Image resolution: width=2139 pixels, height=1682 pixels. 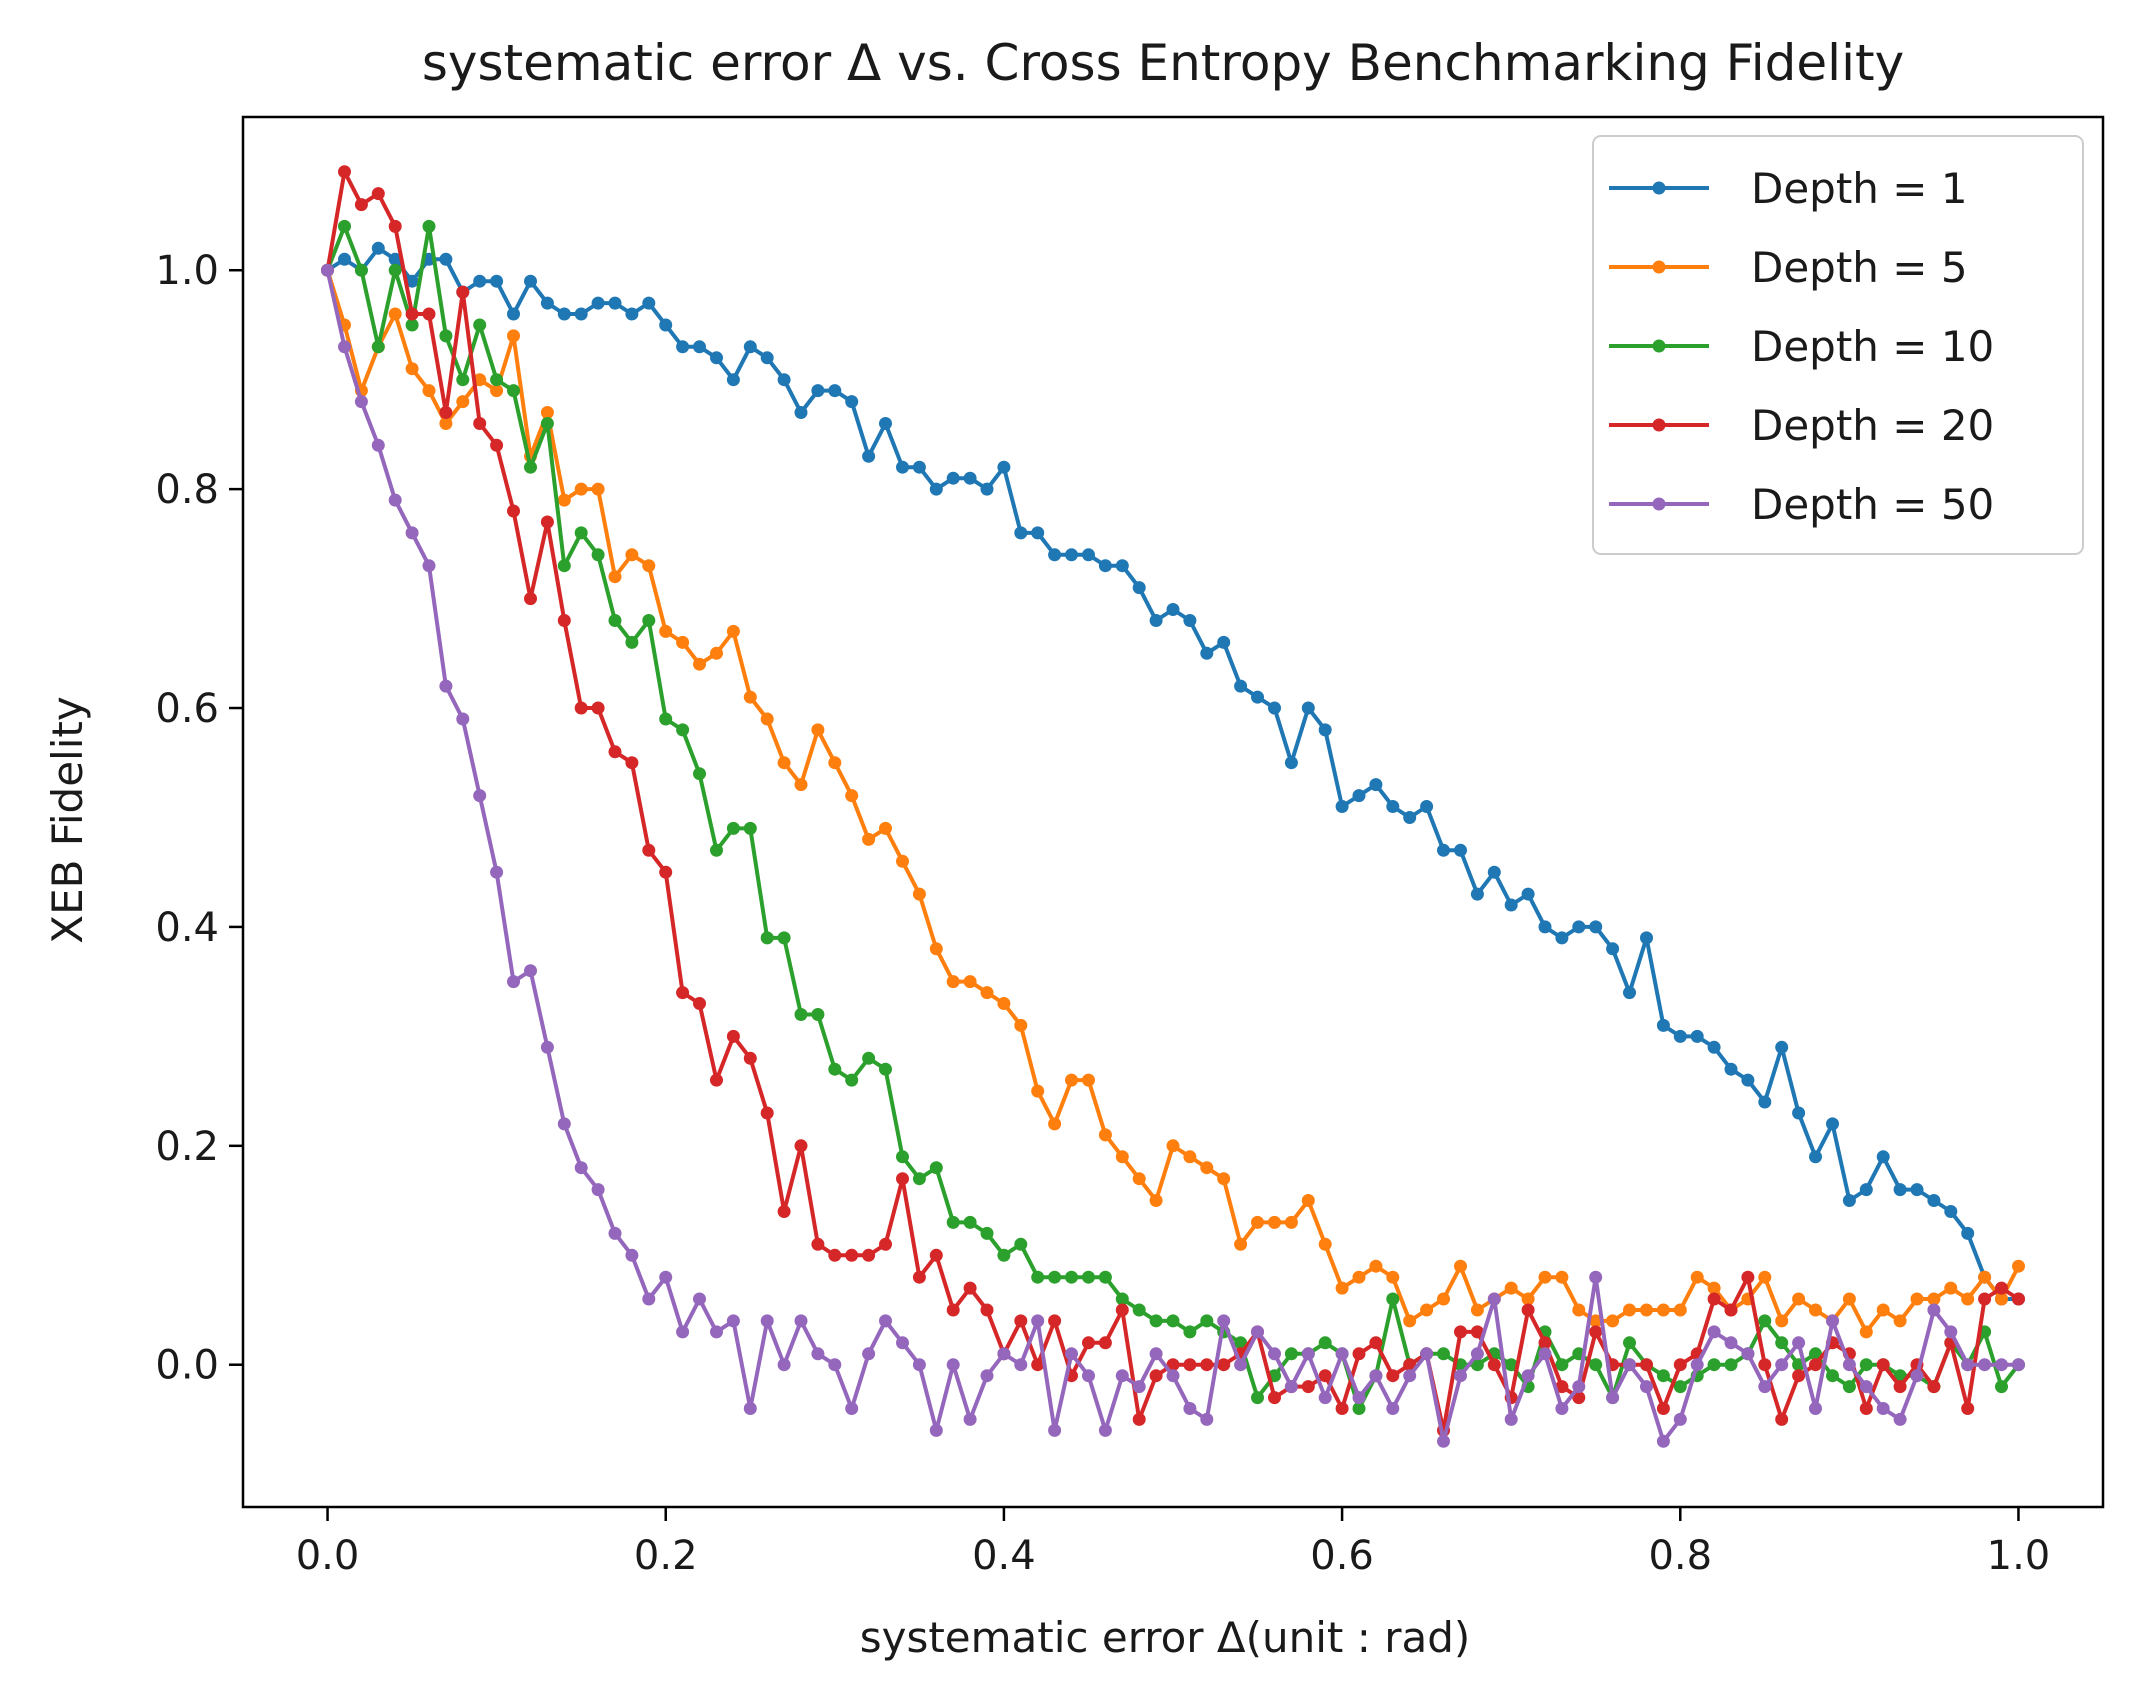 What do you see at coordinates (187, 271) in the screenshot?
I see `y-tick-label: 1.0` at bounding box center [187, 271].